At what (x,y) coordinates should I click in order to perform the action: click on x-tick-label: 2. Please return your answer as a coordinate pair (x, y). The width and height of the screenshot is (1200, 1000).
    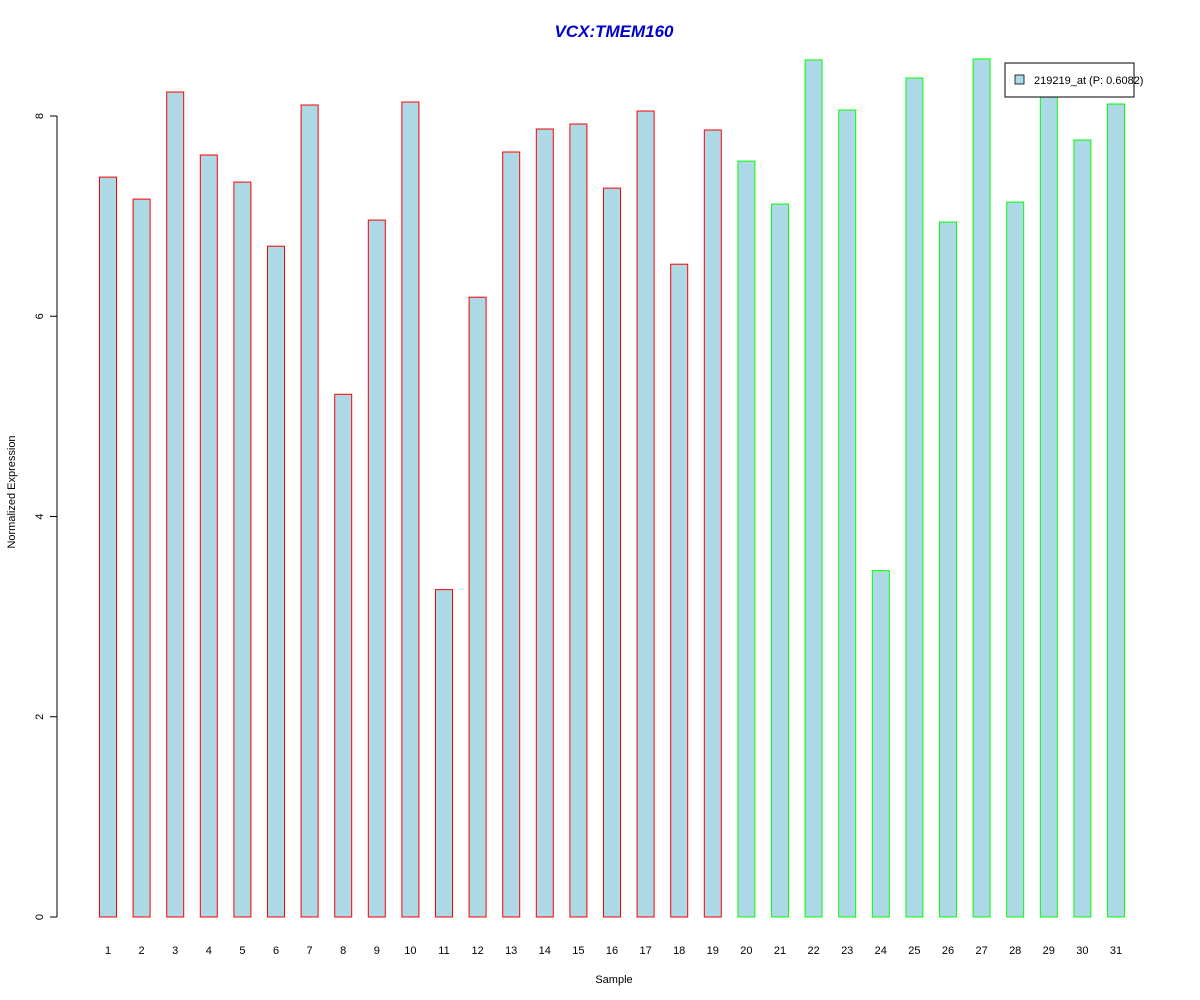
    Looking at the image, I should click on (142, 951).